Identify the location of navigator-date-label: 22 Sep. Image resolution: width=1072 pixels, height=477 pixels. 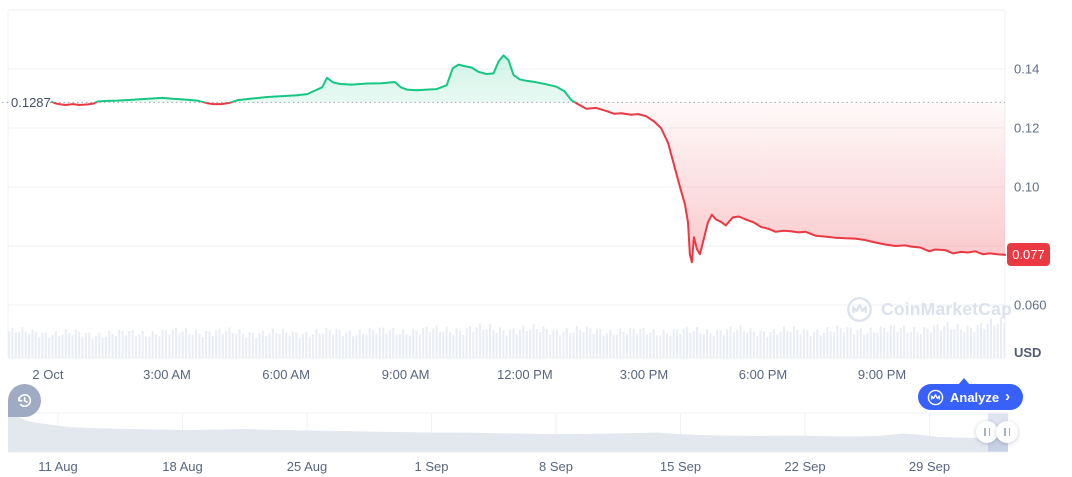
(805, 466).